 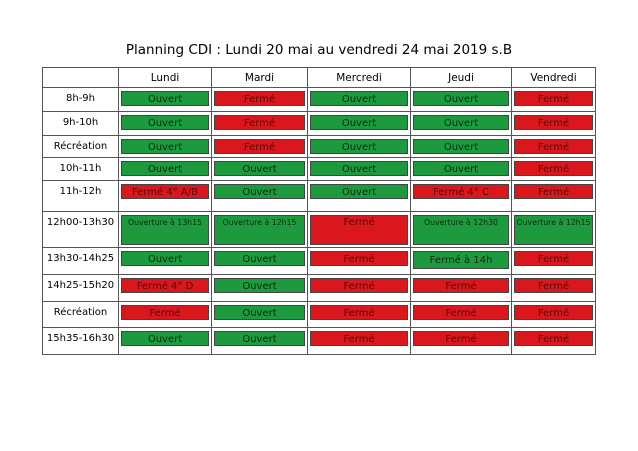 What do you see at coordinates (80, 338) in the screenshot?
I see `time-slot-label: 15h35-16h30` at bounding box center [80, 338].